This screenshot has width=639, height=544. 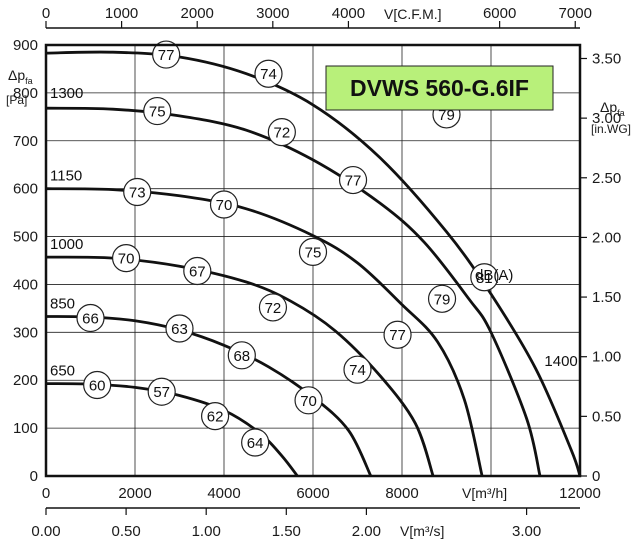 What do you see at coordinates (16, 100) in the screenshot?
I see `y-axis-unit-left: [Pa]` at bounding box center [16, 100].